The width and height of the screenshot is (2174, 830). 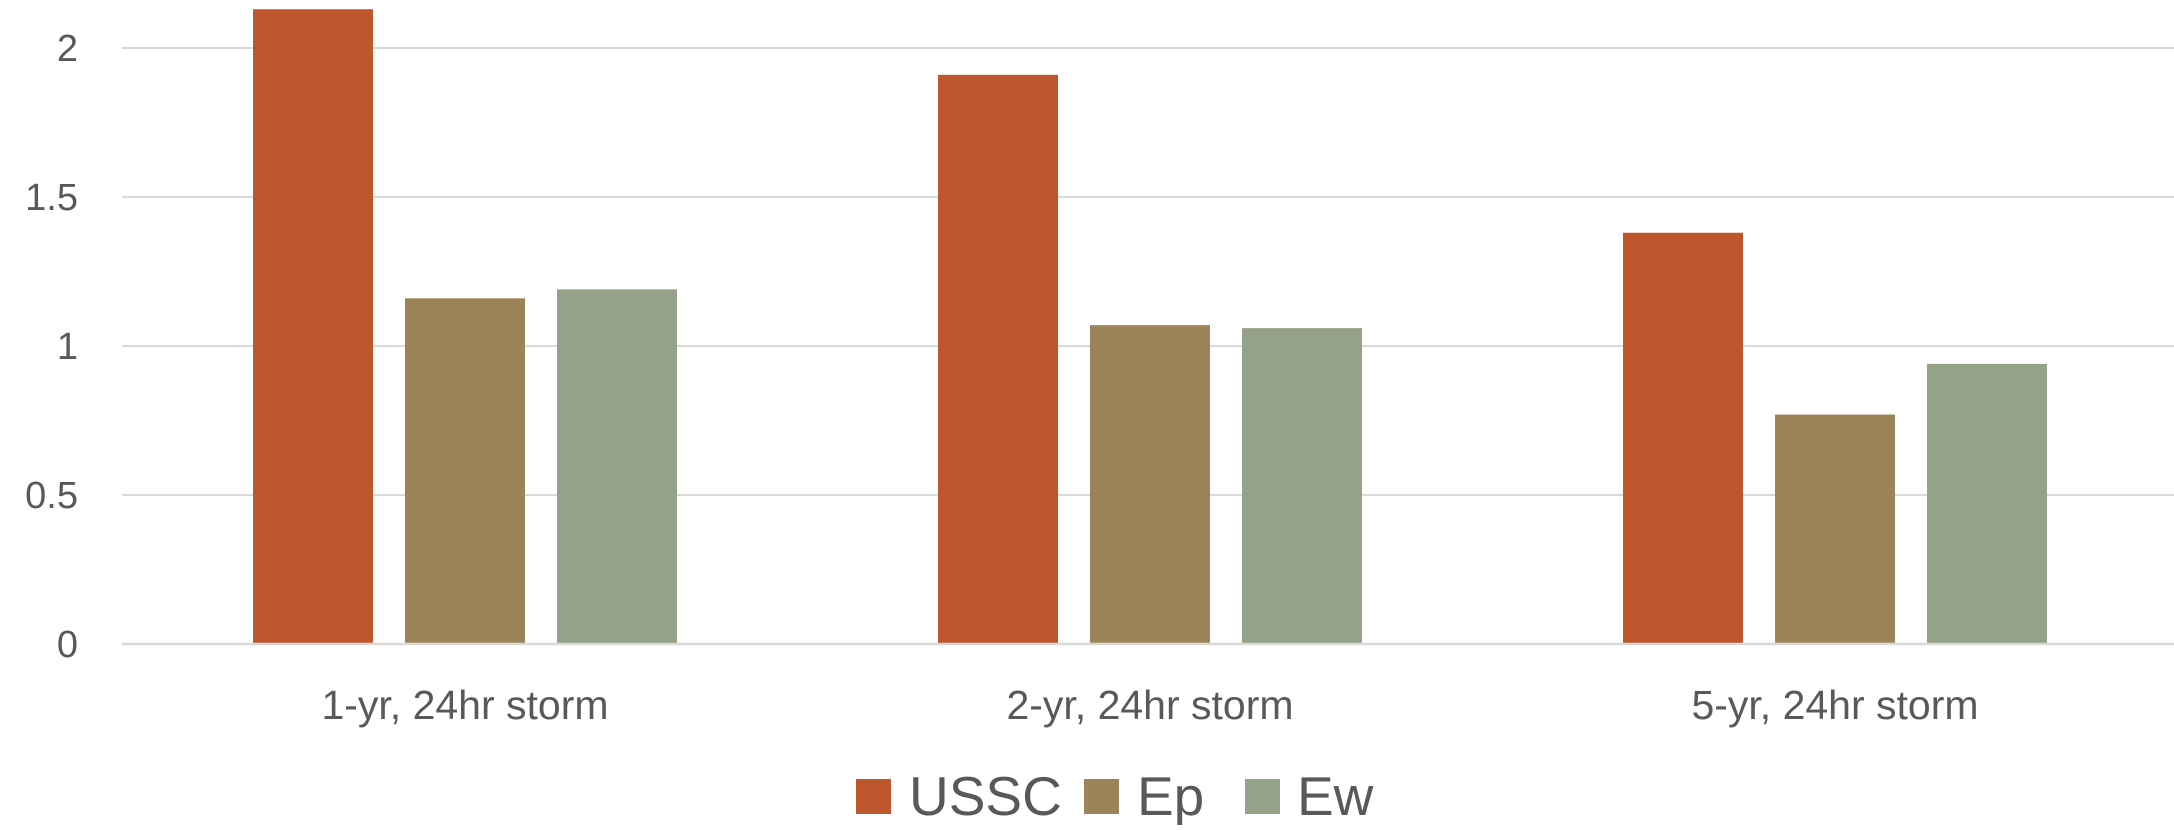 What do you see at coordinates (1170, 795) in the screenshot?
I see `legend-label: Ep` at bounding box center [1170, 795].